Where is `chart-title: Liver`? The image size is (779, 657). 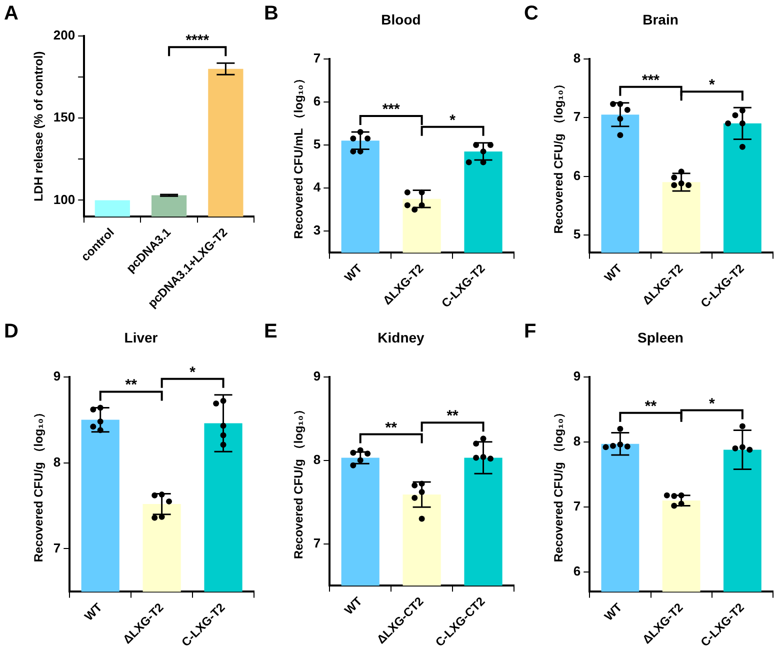 chart-title: Liver is located at coordinates (141, 337).